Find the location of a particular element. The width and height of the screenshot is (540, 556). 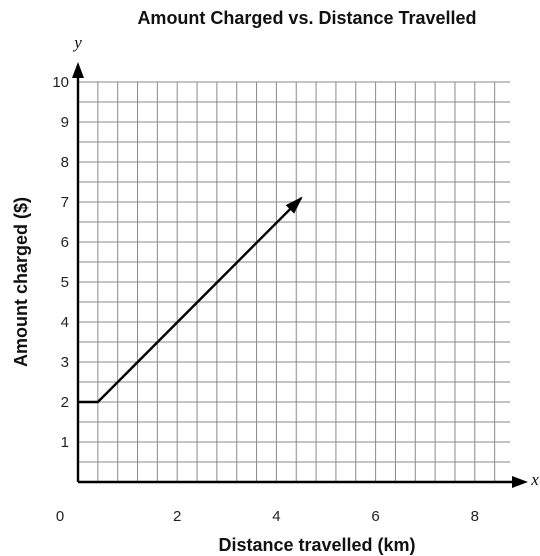

y-tick-label: 6 is located at coordinates (65, 242).